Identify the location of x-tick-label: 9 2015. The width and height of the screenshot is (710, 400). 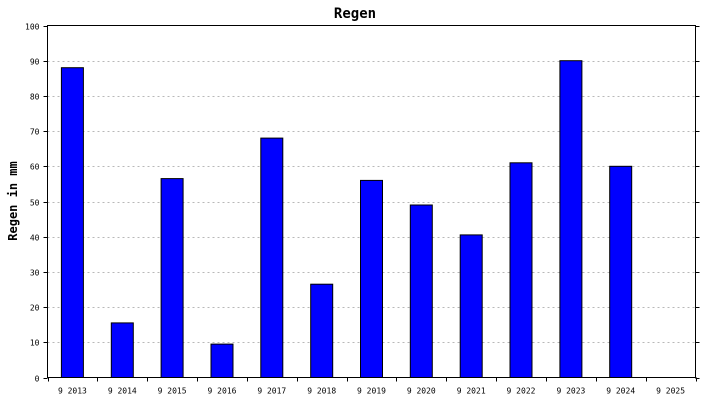
(172, 391).